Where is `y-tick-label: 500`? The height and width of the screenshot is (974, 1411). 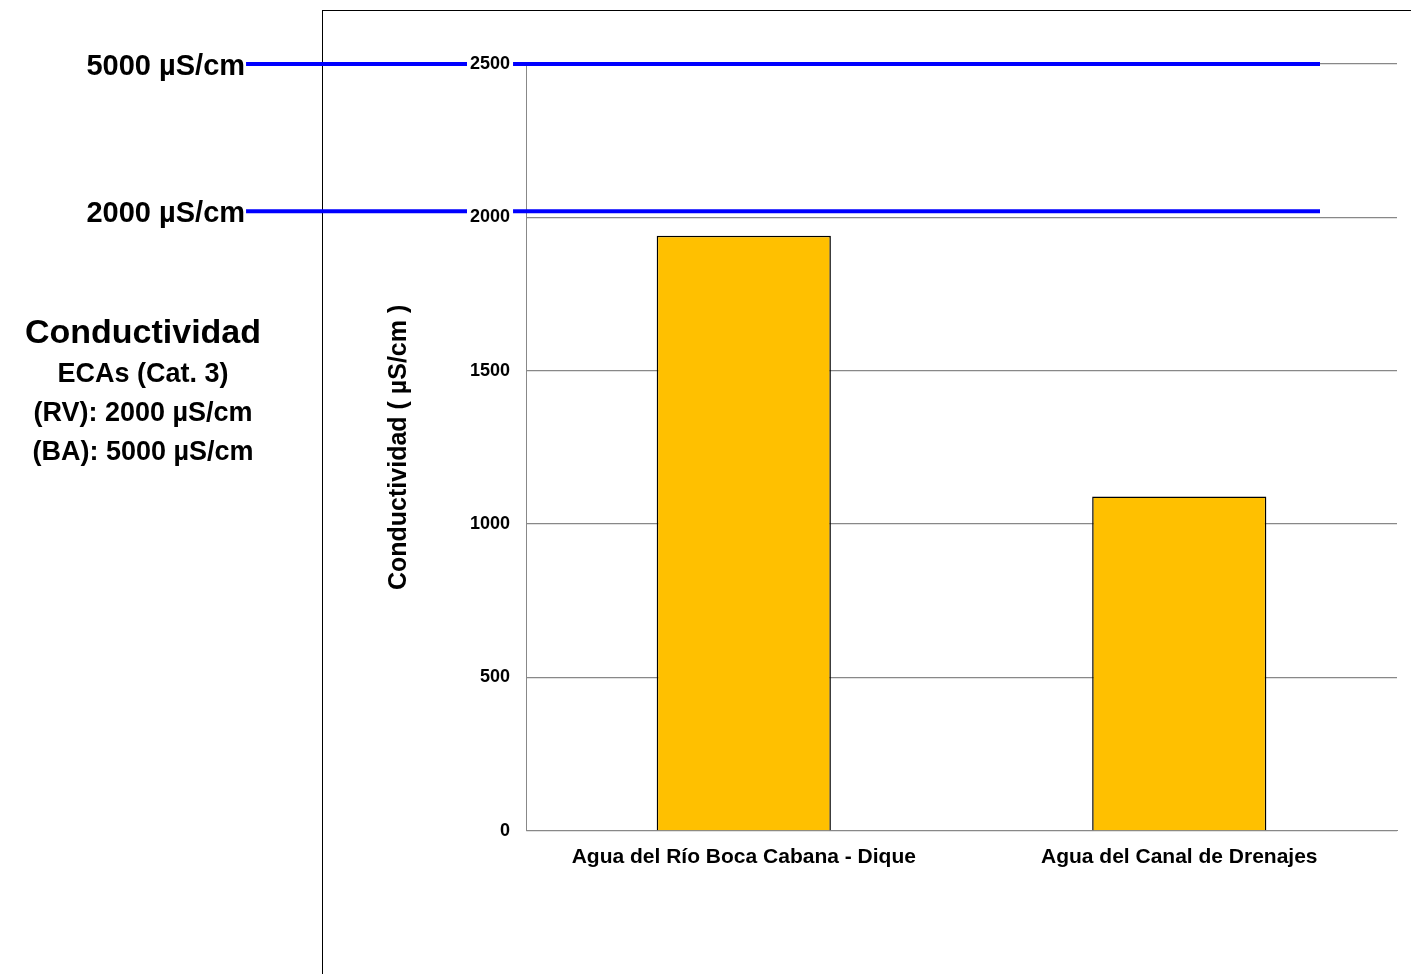 y-tick-label: 500 is located at coordinates (495, 676).